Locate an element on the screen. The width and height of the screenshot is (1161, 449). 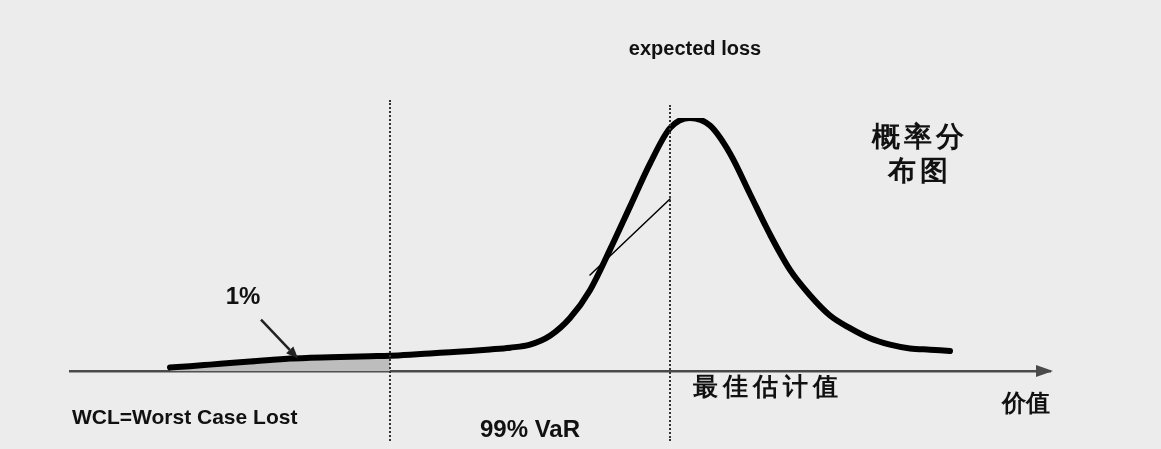
text: expected loss is located at coordinates (695, 47).